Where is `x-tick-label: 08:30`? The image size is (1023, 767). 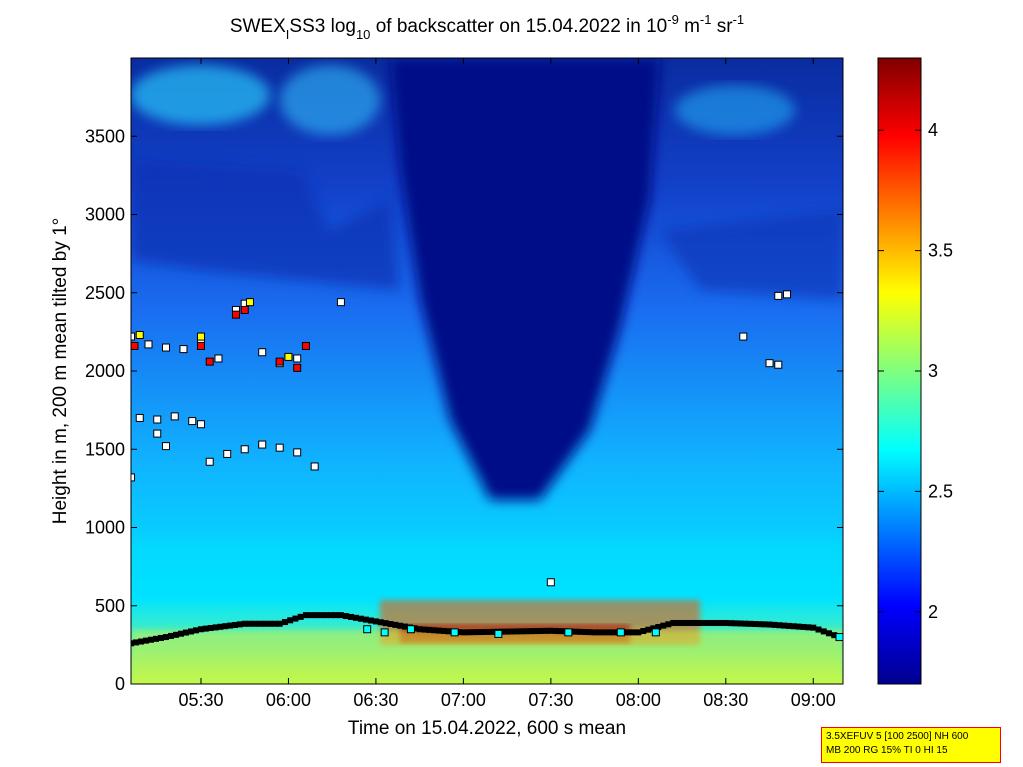 x-tick-label: 08:30 is located at coordinates (725, 700).